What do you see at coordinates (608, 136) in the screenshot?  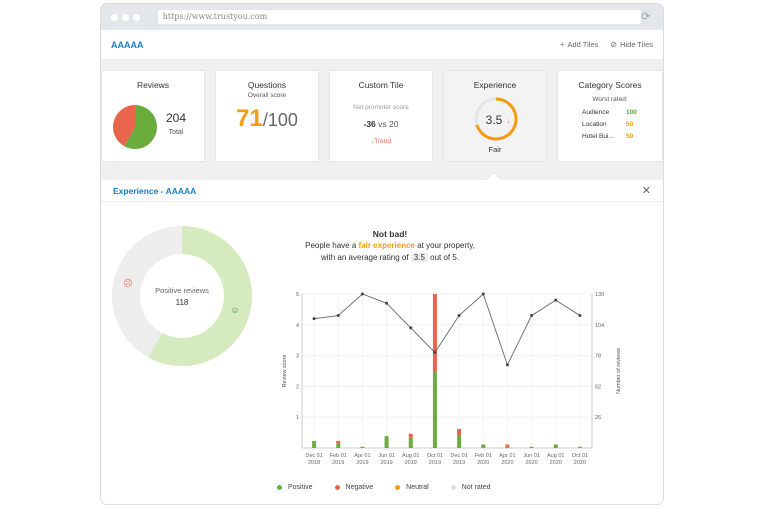 I see `category-row: Hotel Bui... 50` at bounding box center [608, 136].